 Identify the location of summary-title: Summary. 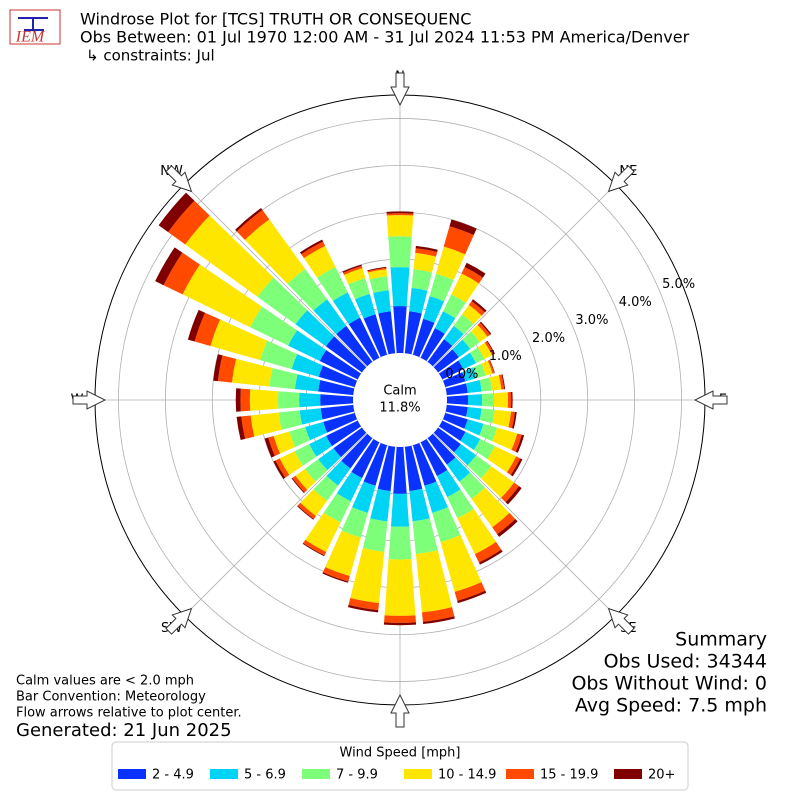
(721, 640).